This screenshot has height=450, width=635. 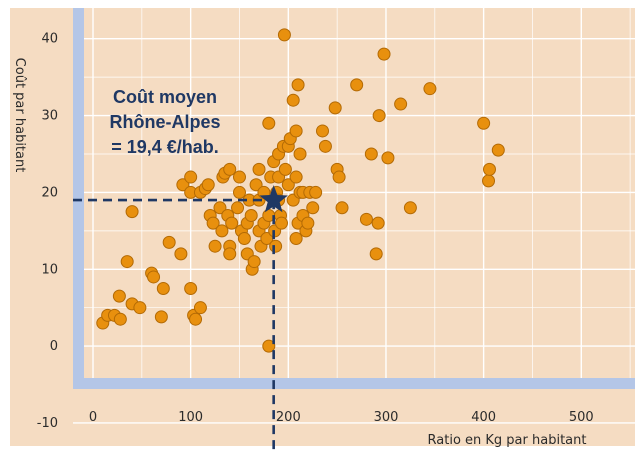 What do you see at coordinates (165, 147) in the screenshot?
I see `annotation-line: = 19,4 €/hab.` at bounding box center [165, 147].